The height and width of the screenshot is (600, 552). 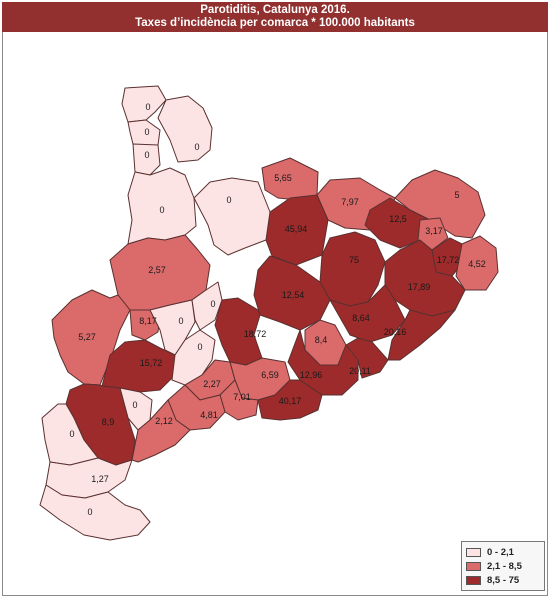 What do you see at coordinates (350, 202) in the screenshot?
I see `comarca-7-value: 7,97` at bounding box center [350, 202].